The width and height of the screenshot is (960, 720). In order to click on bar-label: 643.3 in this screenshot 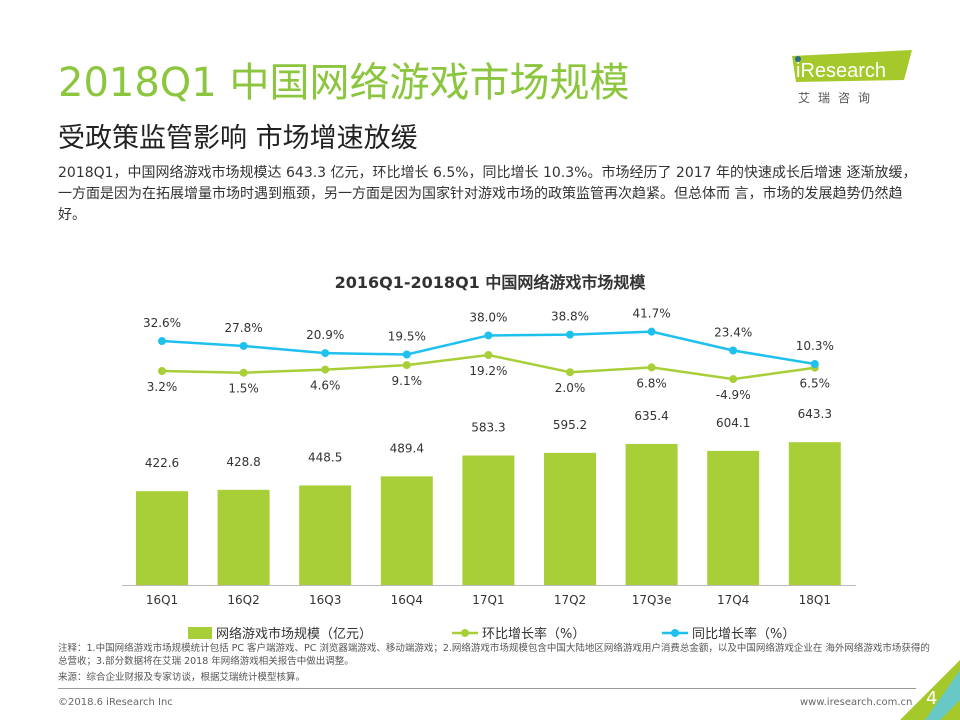, I will do `click(815, 414)`.